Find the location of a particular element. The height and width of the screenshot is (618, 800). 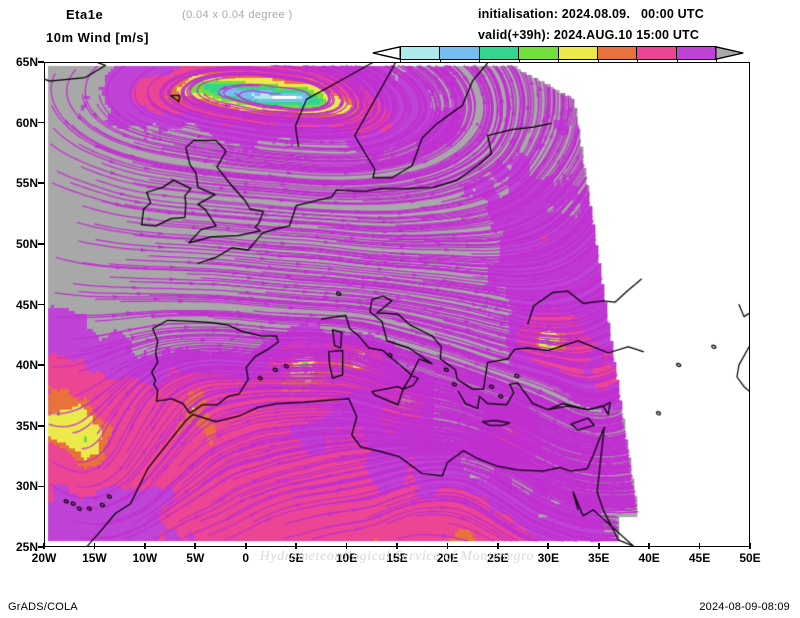

x-tick-label-5E: 5E is located at coordinates (296, 558).